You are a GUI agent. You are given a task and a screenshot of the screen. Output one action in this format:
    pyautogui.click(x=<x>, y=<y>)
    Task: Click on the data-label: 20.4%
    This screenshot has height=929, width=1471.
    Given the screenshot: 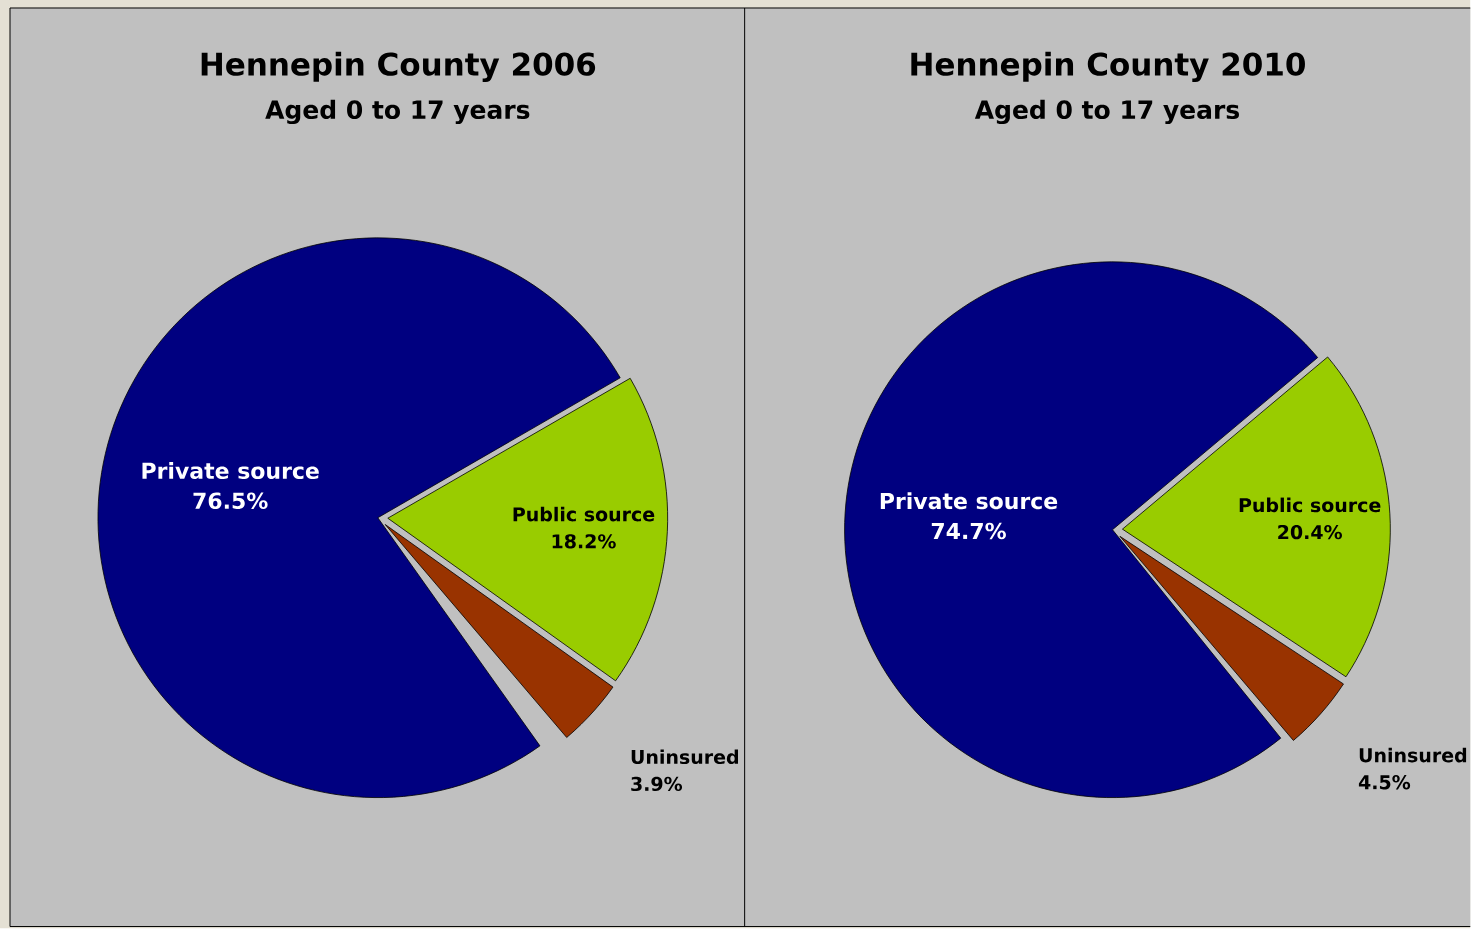 What is the action you would take?
    pyautogui.click(x=1310, y=532)
    